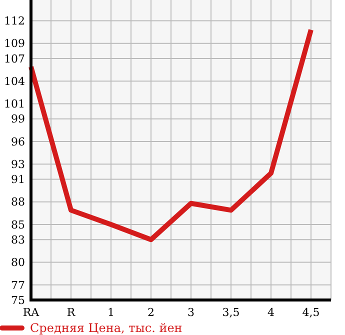 The width and height of the screenshot is (345, 335). Describe the element at coordinates (14, 59) in the screenshot. I see `y-tick-label: 107` at that location.